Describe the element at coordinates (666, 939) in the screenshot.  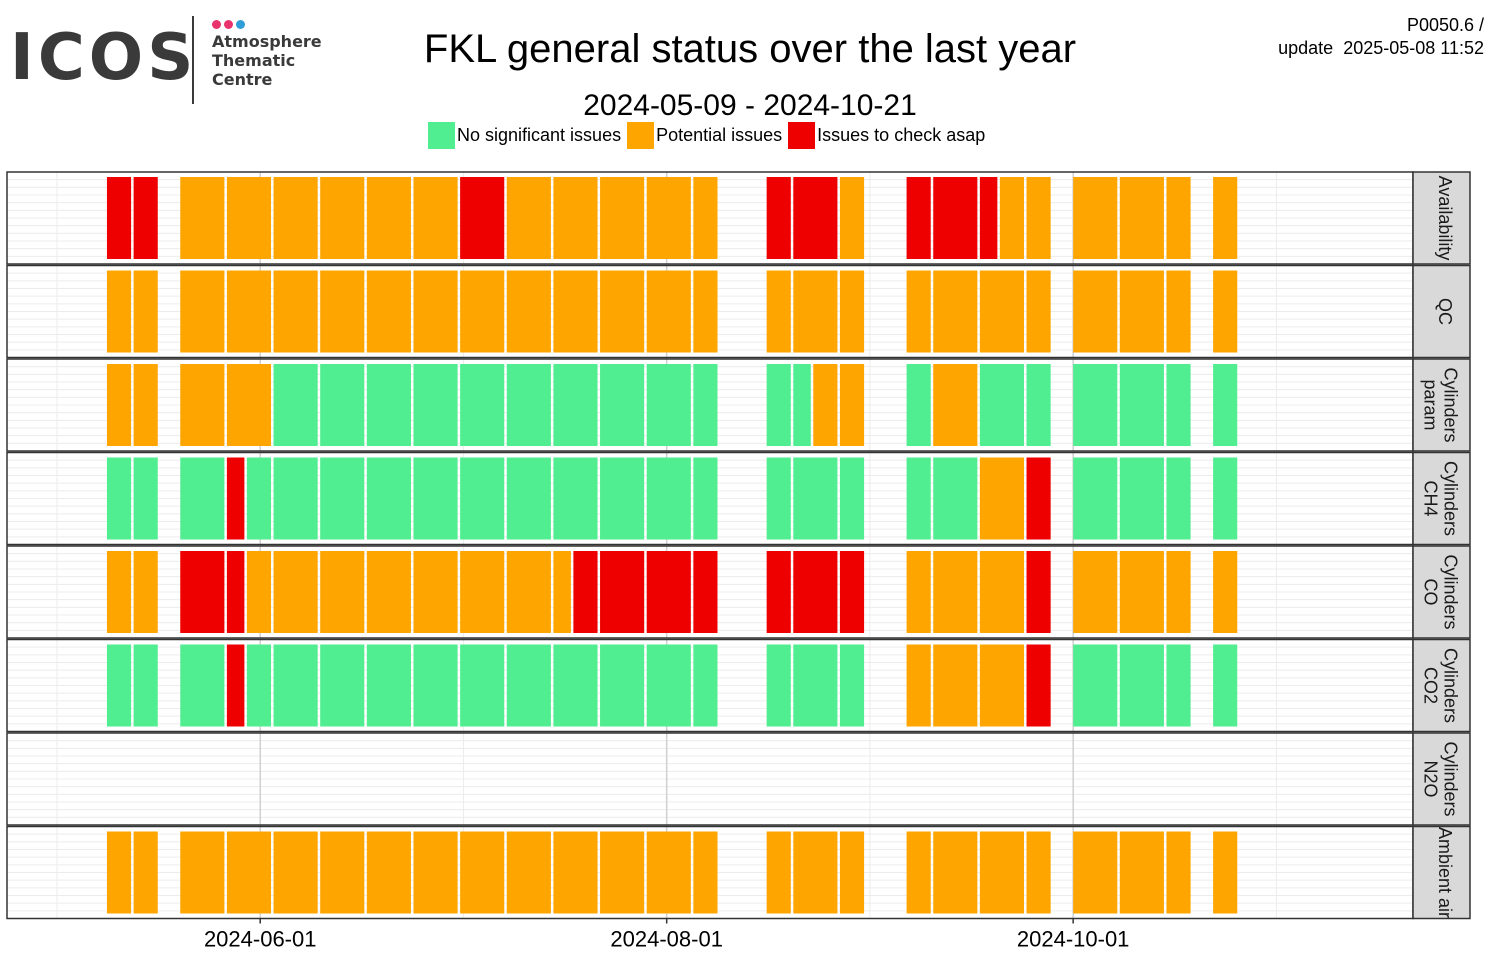
I see `x-tick-label: 2024-08-01` at that location.